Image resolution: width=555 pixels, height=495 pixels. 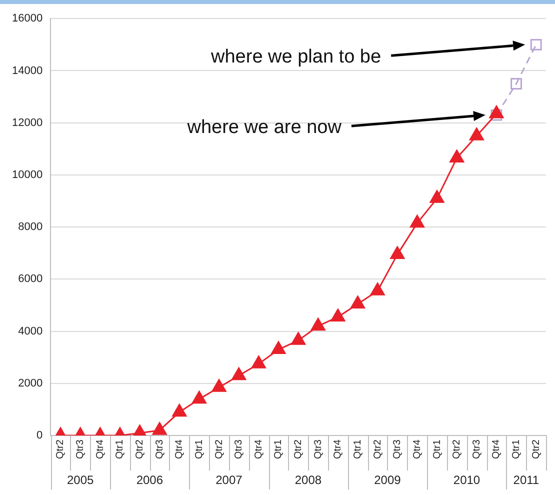 I want to click on text: 2011, so click(x=526, y=479).